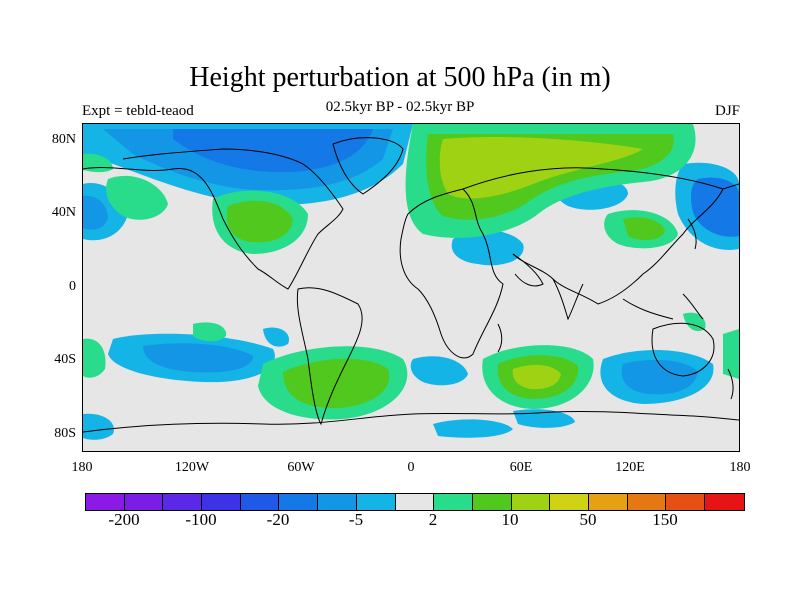 The width and height of the screenshot is (800, 600). What do you see at coordinates (588, 519) in the screenshot?
I see `colorbar-label: 50` at bounding box center [588, 519].